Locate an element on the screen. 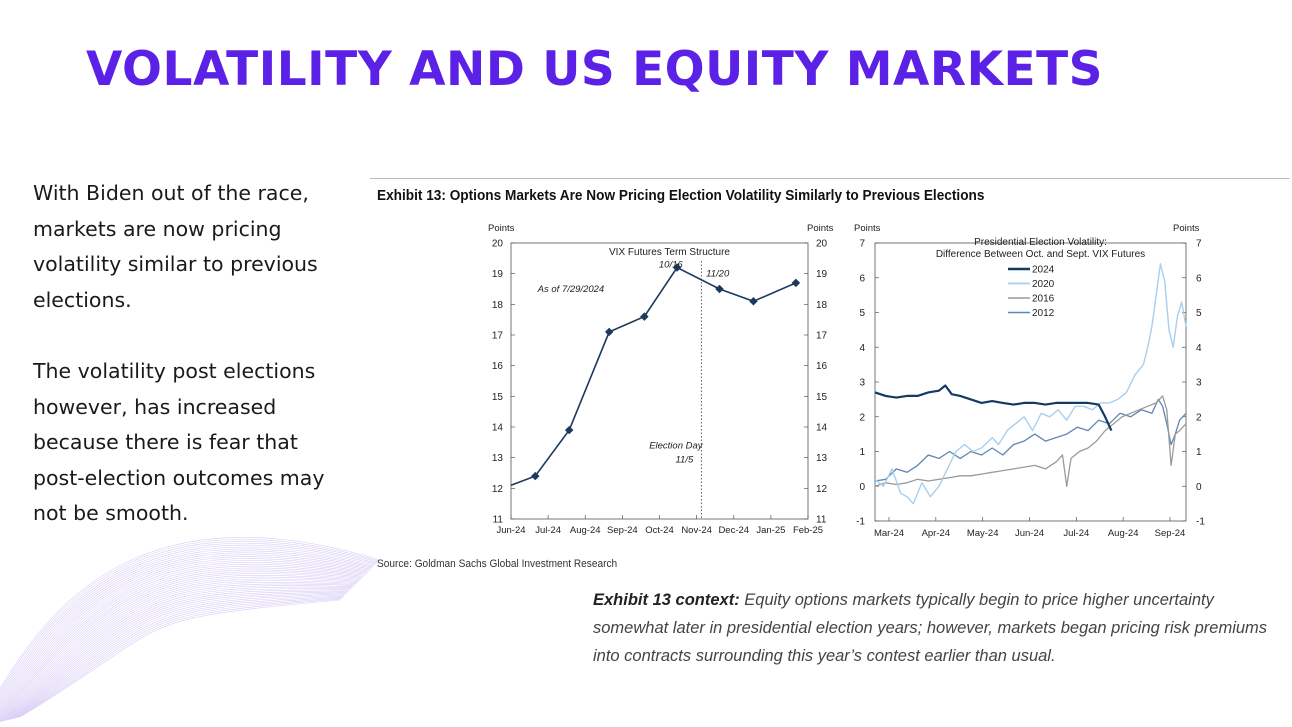 The width and height of the screenshot is (1292, 727). series-line-2020 is located at coordinates (1030, 384).